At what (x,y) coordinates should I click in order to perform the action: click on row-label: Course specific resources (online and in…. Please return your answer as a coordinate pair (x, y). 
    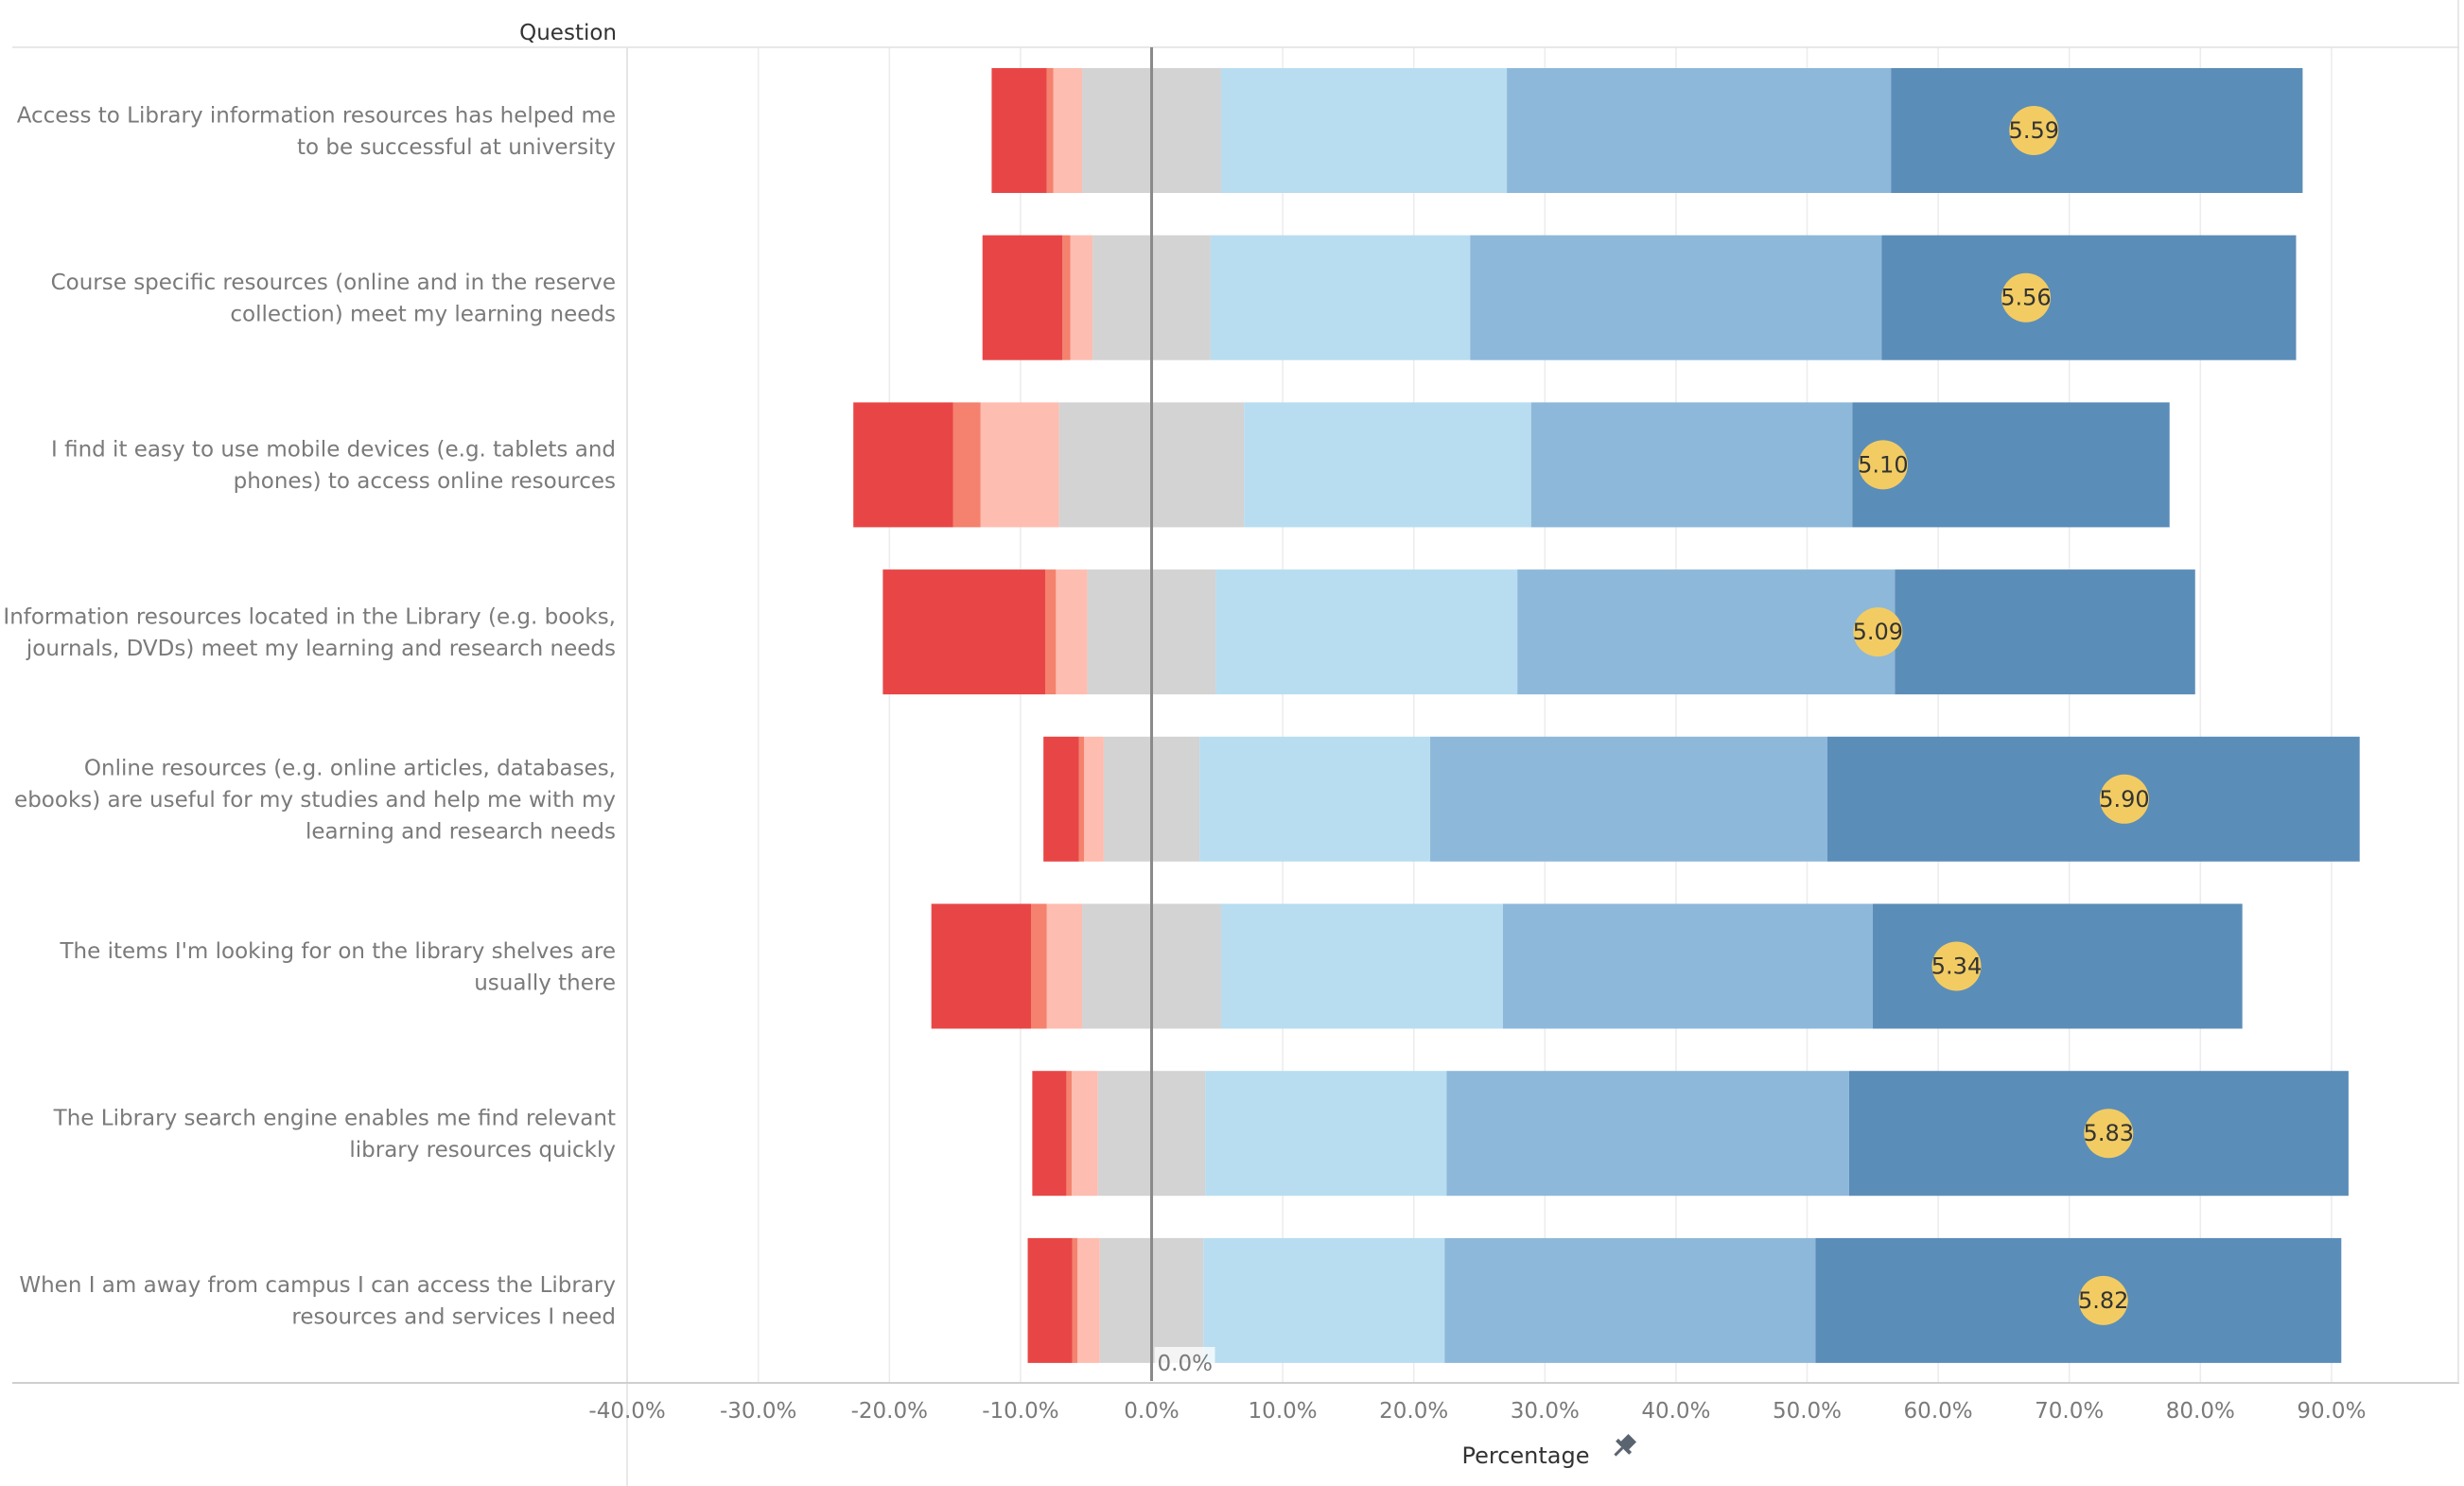
    Looking at the image, I should click on (333, 283).